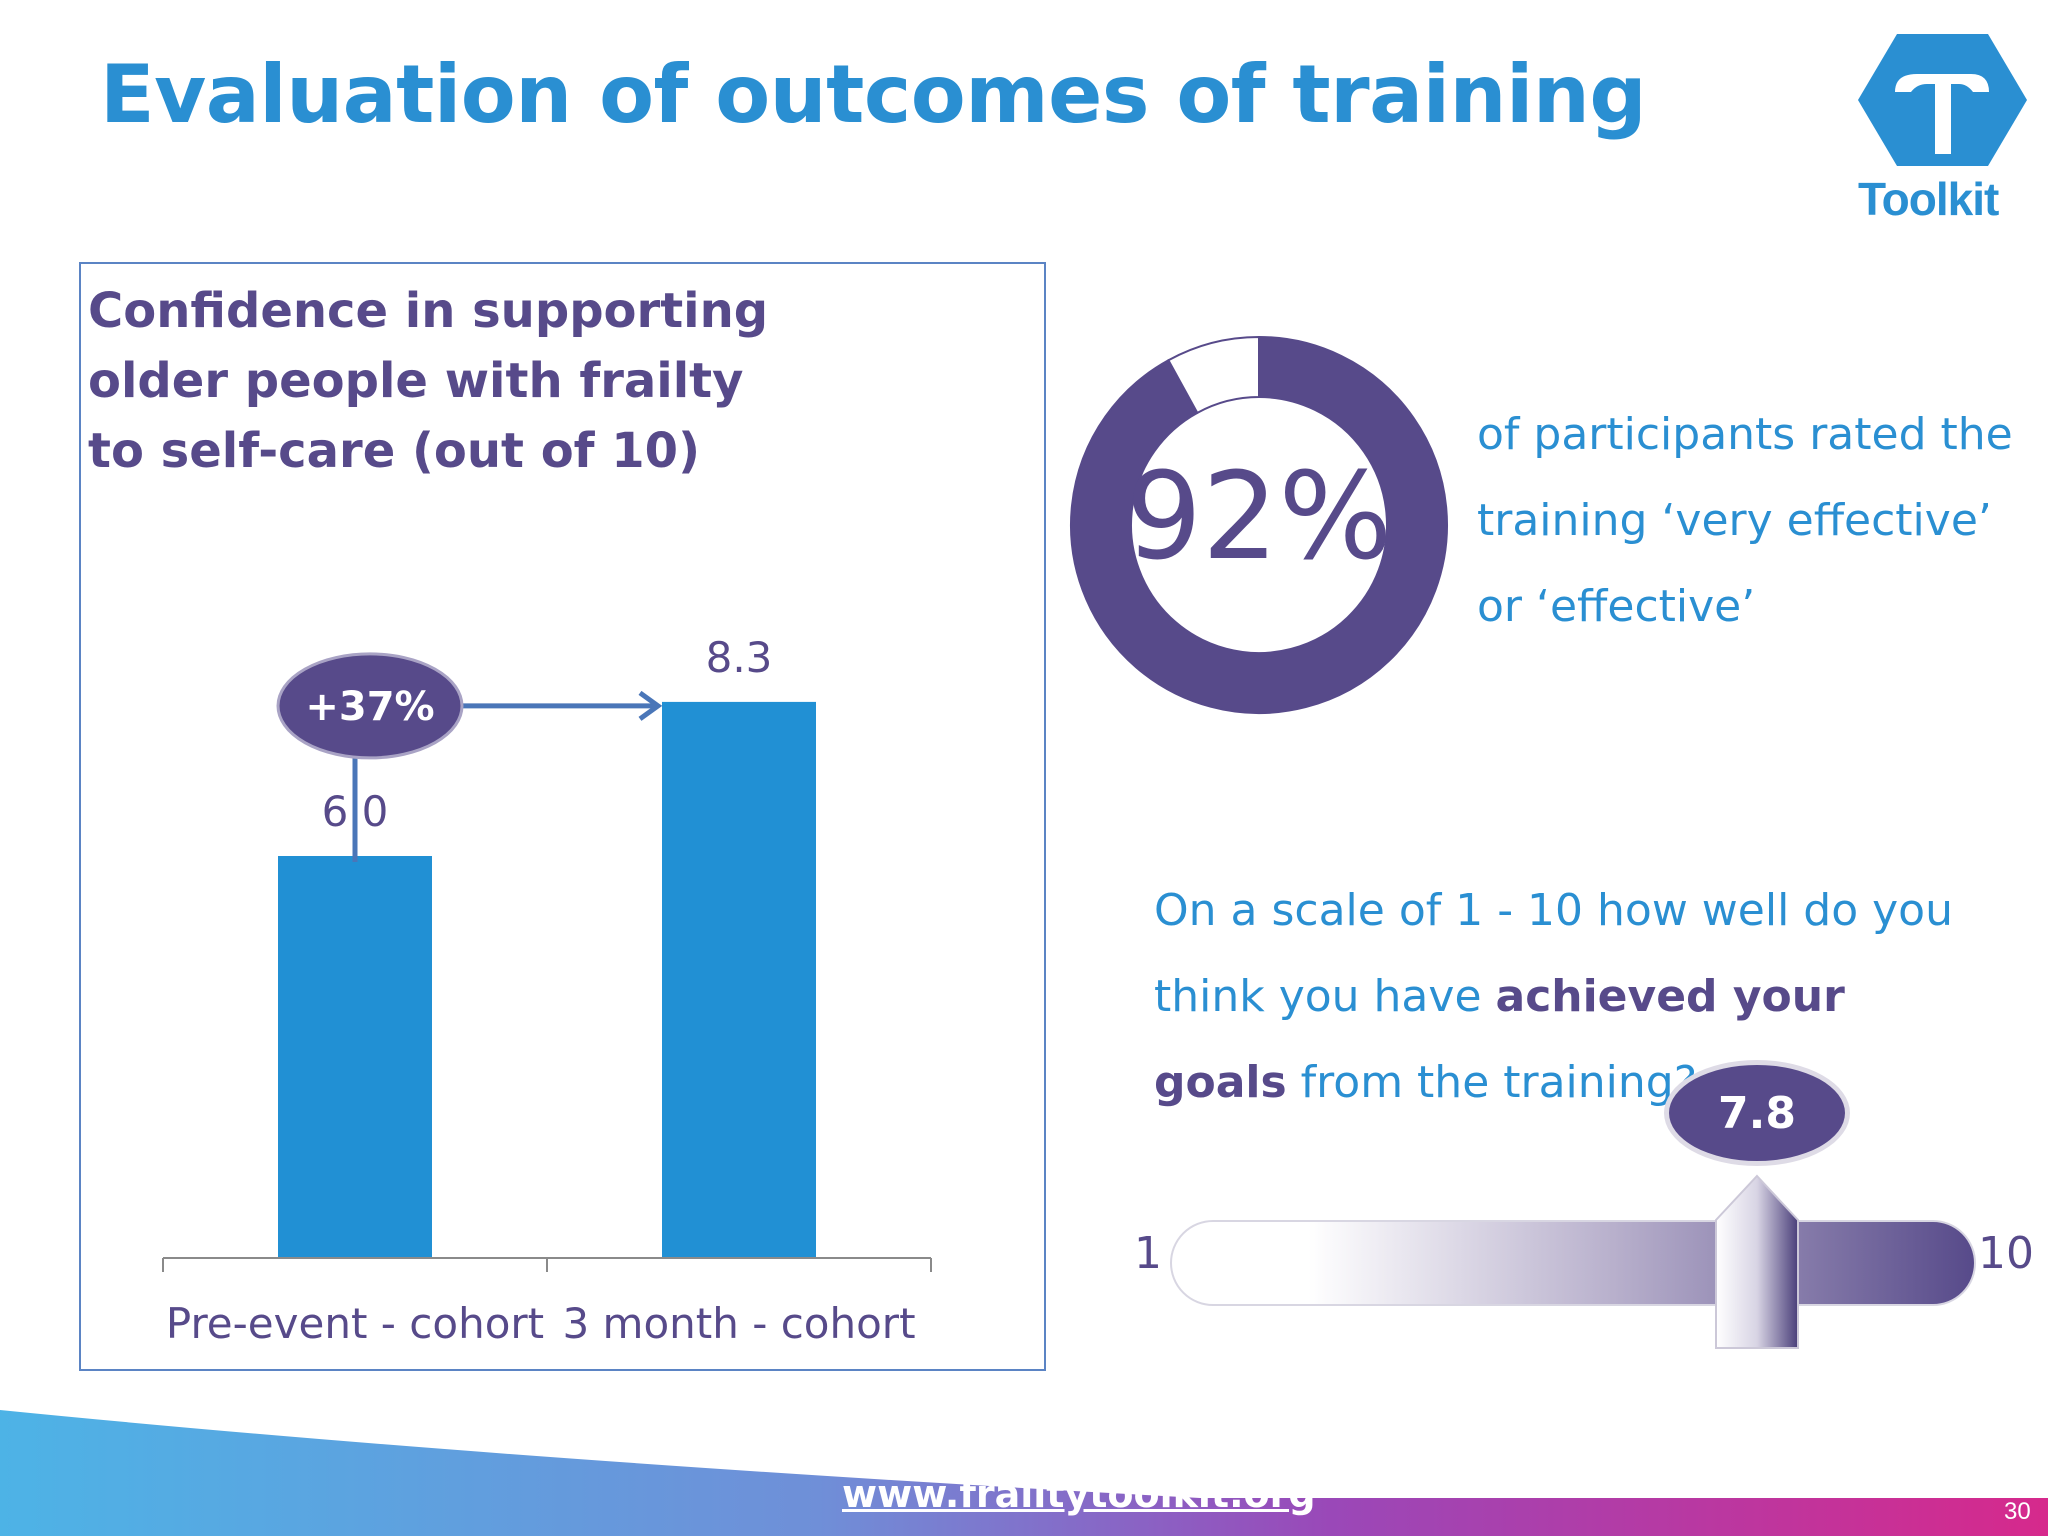  What do you see at coordinates (650, 705) in the screenshot?
I see `annotation-arrowhead` at bounding box center [650, 705].